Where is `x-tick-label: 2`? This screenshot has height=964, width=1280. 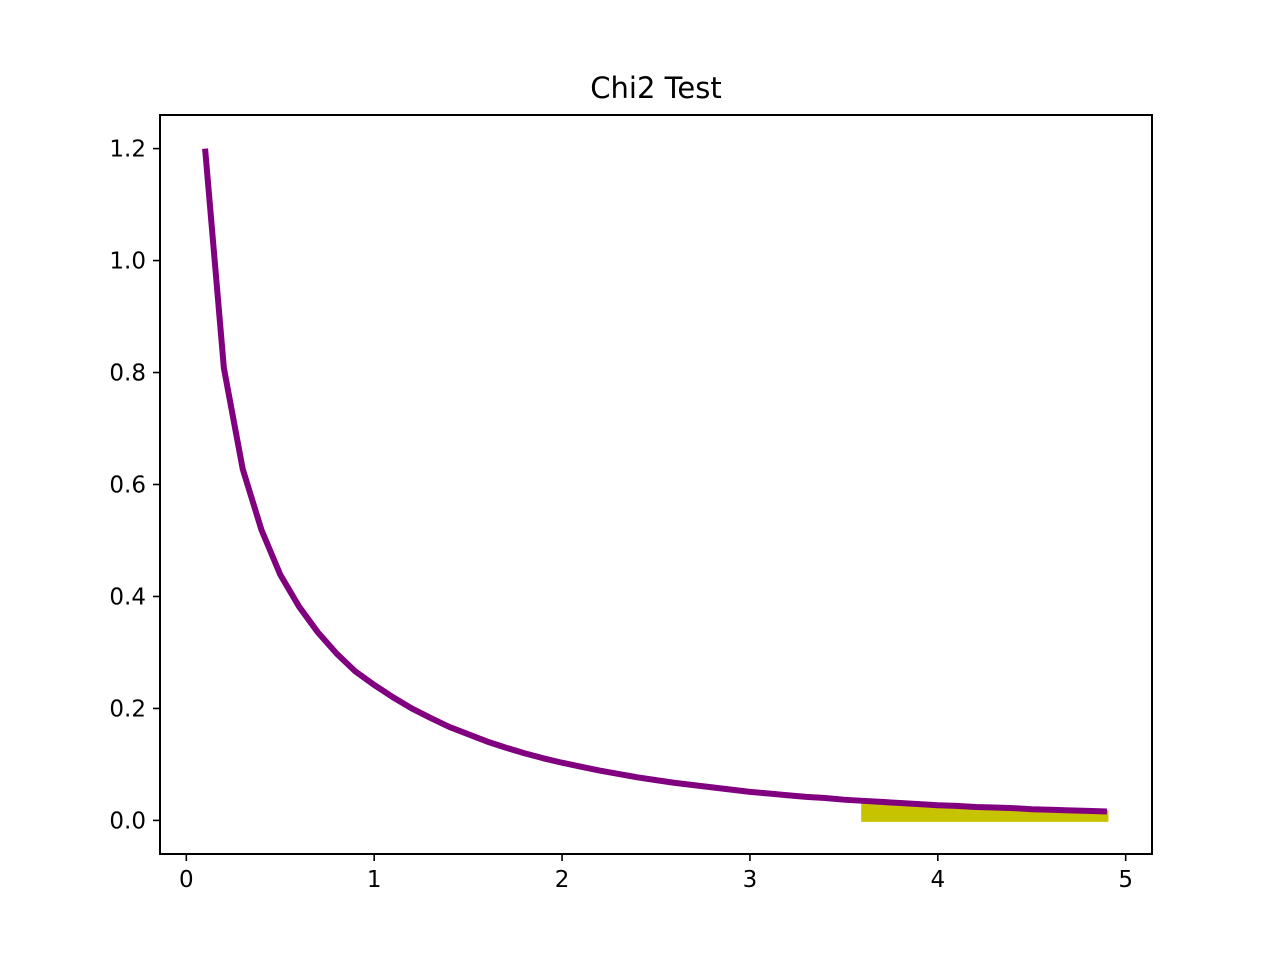
x-tick-label: 2 is located at coordinates (562, 880).